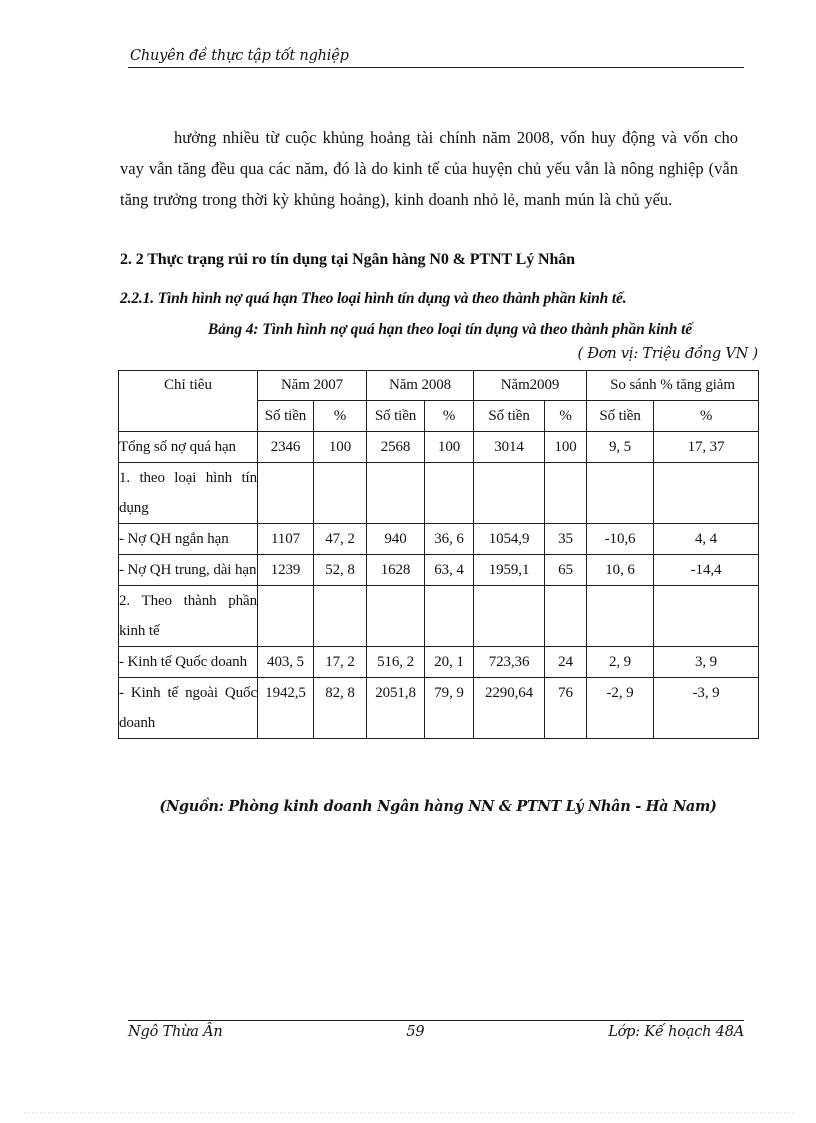 This screenshot has width=816, height=1123. Describe the element at coordinates (396, 416) in the screenshot. I see `header-amount-2008: Số tiền` at that location.